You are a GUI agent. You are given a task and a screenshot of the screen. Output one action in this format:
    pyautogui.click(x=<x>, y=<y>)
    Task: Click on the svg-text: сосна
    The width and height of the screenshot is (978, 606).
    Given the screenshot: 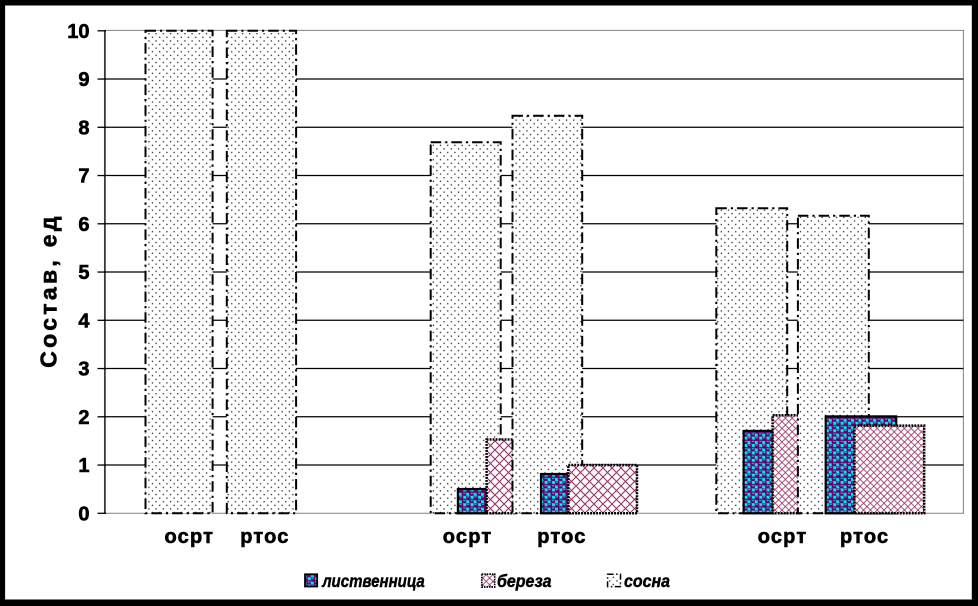 What is the action you would take?
    pyautogui.click(x=647, y=581)
    